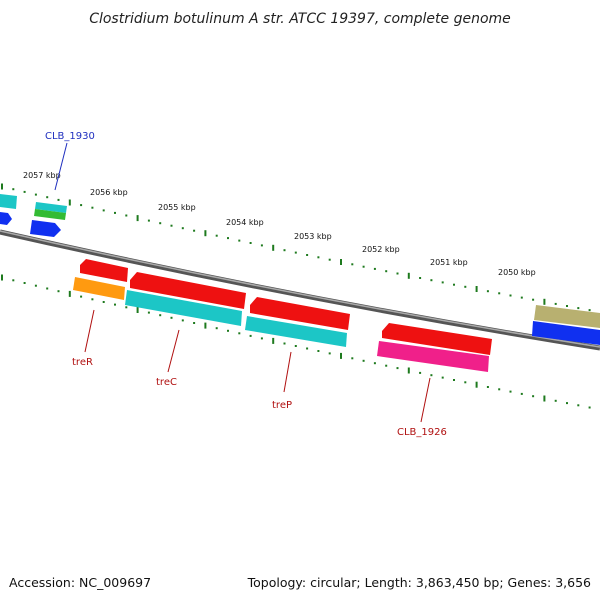  I want to click on gene-clb1926-magenta, so click(433, 356).